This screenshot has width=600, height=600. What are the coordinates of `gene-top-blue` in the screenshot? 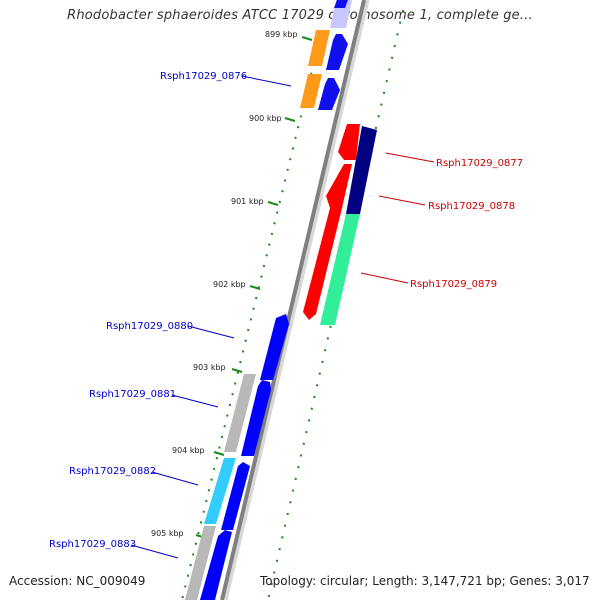 It's located at (341, 4).